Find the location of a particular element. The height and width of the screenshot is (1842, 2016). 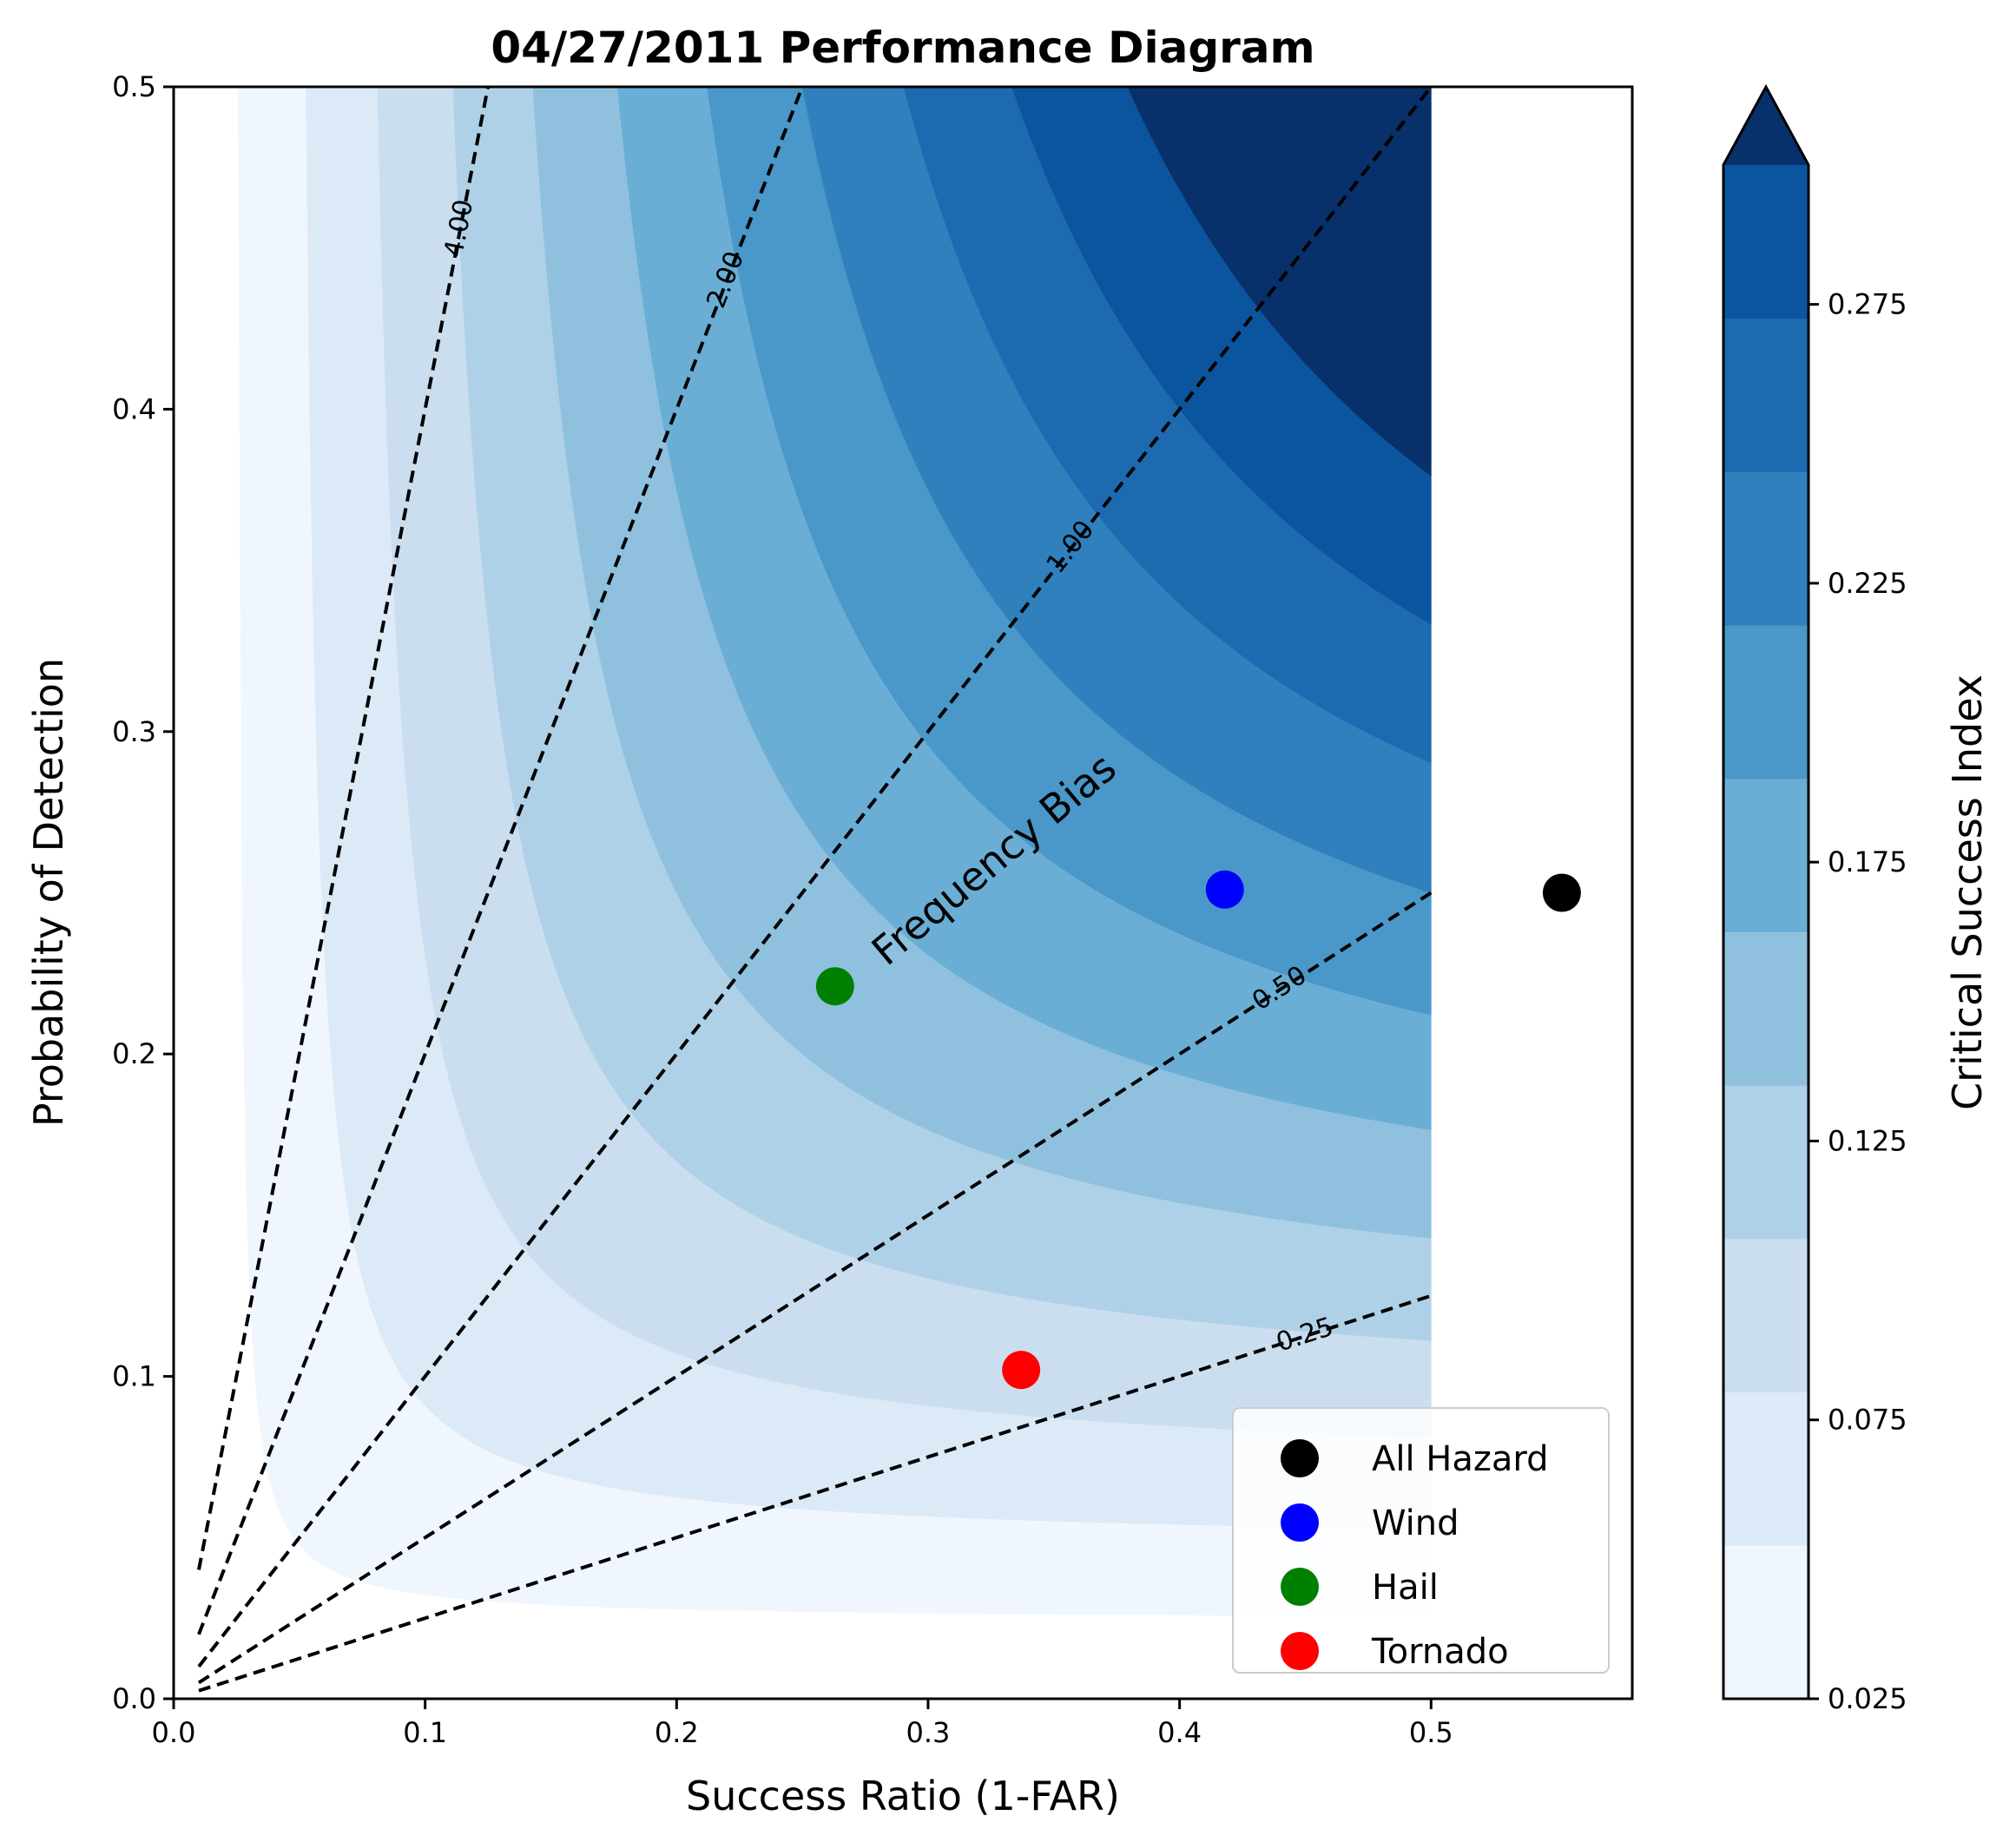

legend-frame is located at coordinates (1421, 1540).